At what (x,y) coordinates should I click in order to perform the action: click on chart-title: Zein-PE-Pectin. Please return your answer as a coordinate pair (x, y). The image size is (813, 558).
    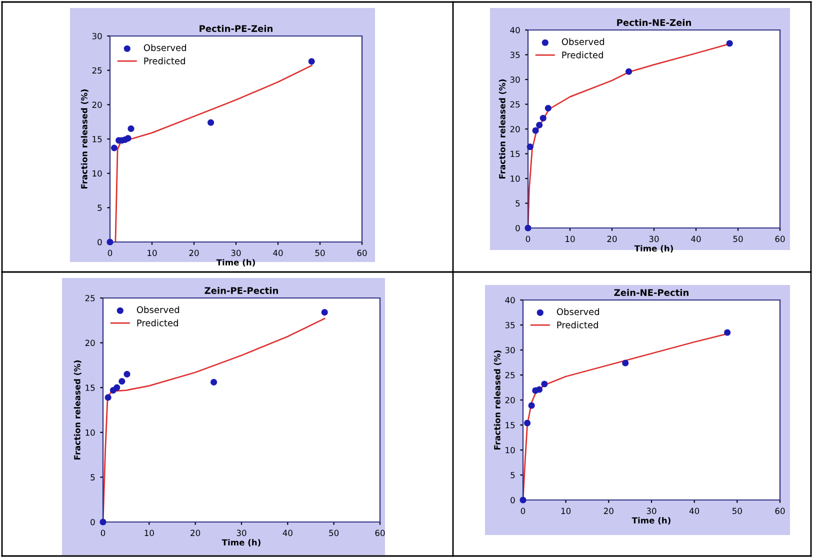
    Looking at the image, I should click on (241, 290).